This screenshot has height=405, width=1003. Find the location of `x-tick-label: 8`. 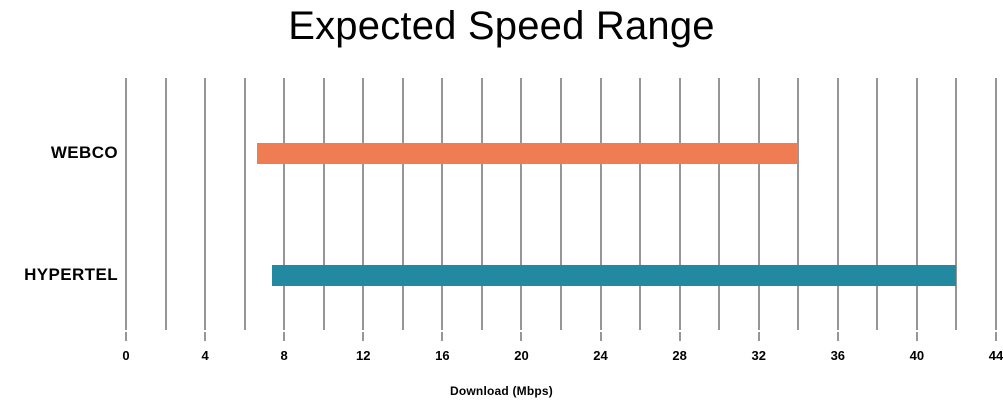

x-tick-label: 8 is located at coordinates (284, 355).